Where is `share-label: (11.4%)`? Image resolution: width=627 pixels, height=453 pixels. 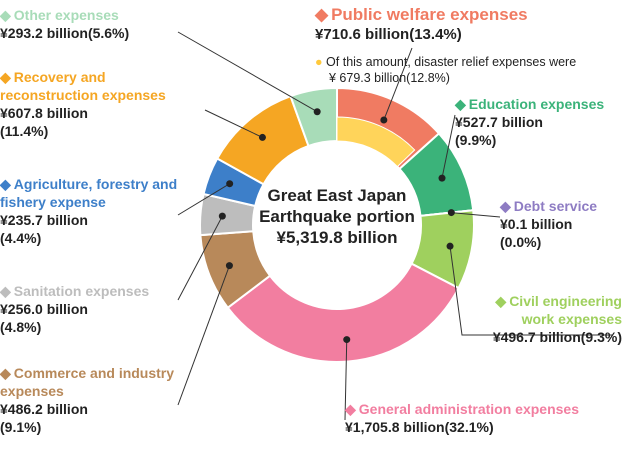
share-label: (11.4%) is located at coordinates (24, 131).